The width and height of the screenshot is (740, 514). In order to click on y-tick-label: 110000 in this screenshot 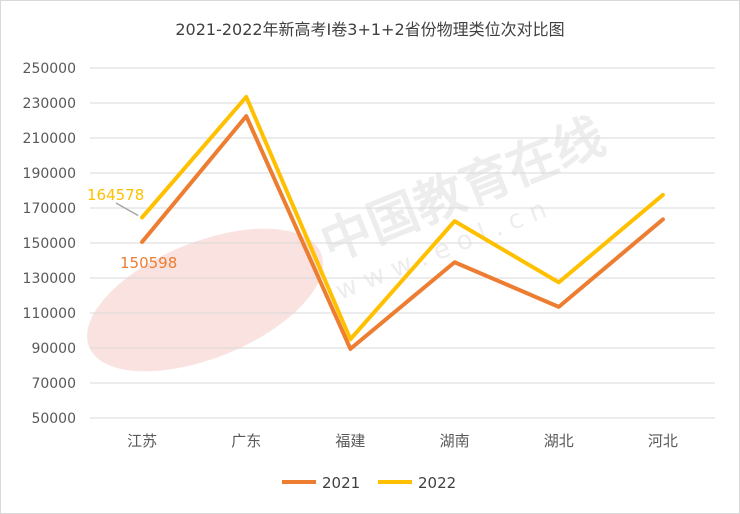, I will do `click(49, 314)`.